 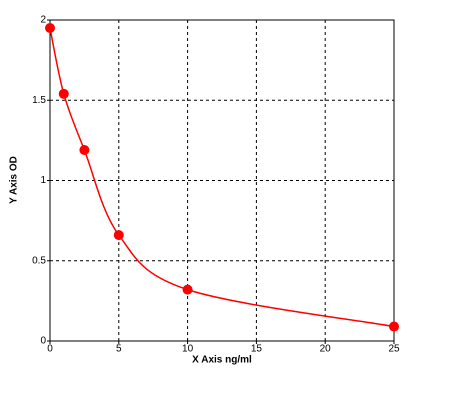 I want to click on y-axis-title: Y Axis OD, so click(x=14, y=180).